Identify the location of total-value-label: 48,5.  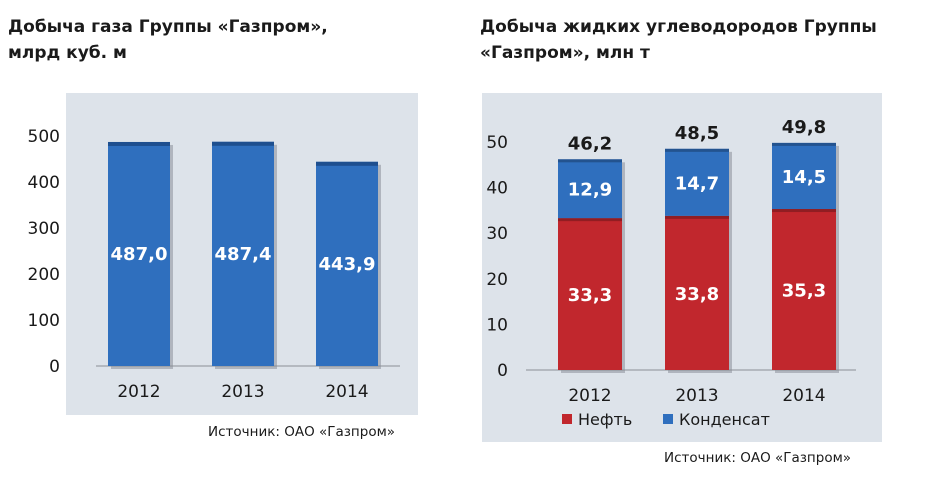
(697, 133).